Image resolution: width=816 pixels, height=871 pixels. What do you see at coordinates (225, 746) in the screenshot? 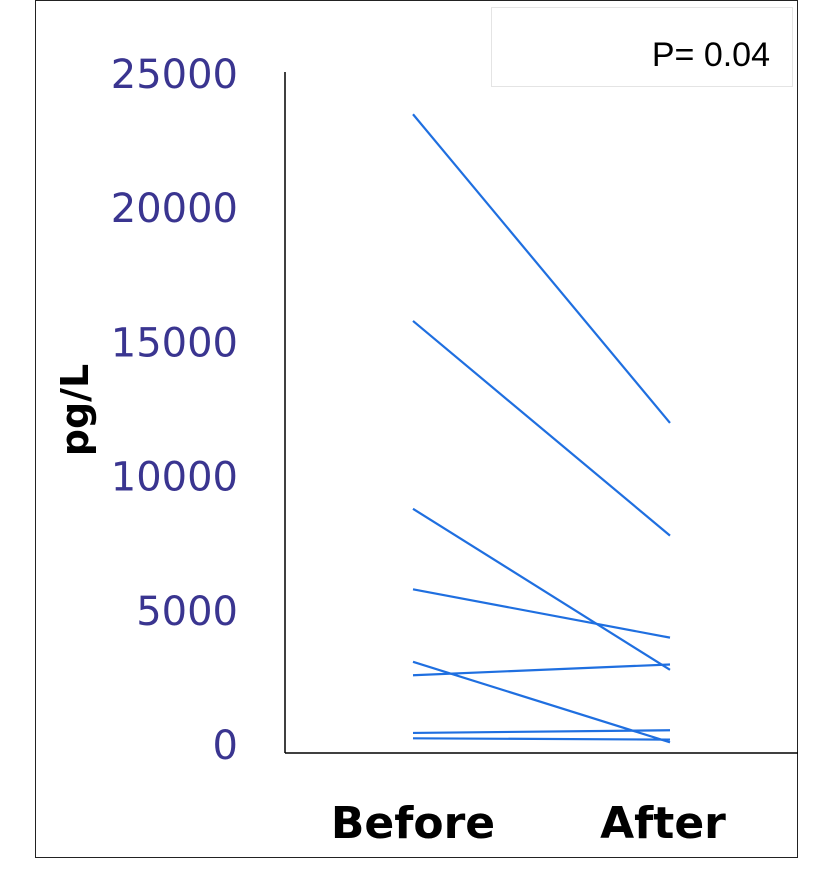
I see `y-tick-label: 0` at bounding box center [225, 746].